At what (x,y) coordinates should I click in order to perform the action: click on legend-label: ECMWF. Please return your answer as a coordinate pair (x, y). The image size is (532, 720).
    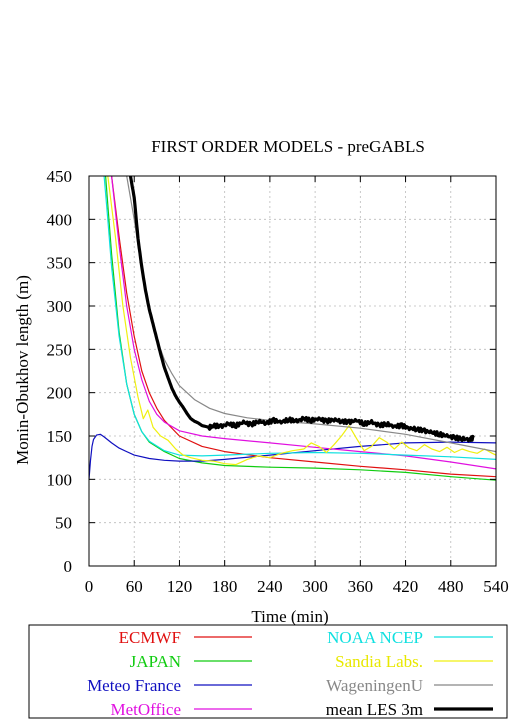
    Looking at the image, I should click on (150, 637).